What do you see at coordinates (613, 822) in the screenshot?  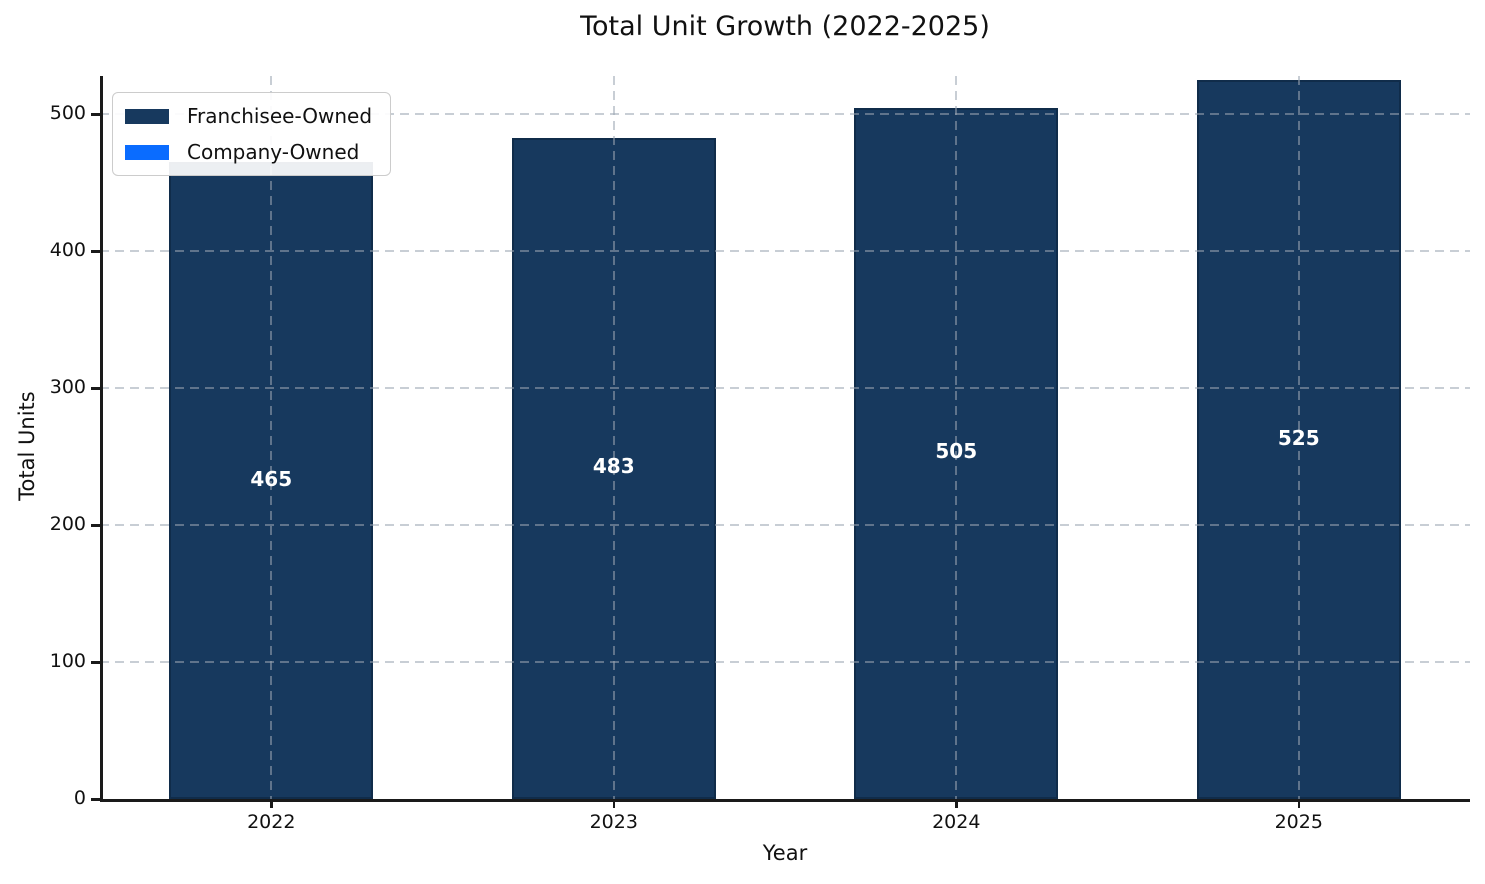 I see `x-tick-label: 2023` at bounding box center [613, 822].